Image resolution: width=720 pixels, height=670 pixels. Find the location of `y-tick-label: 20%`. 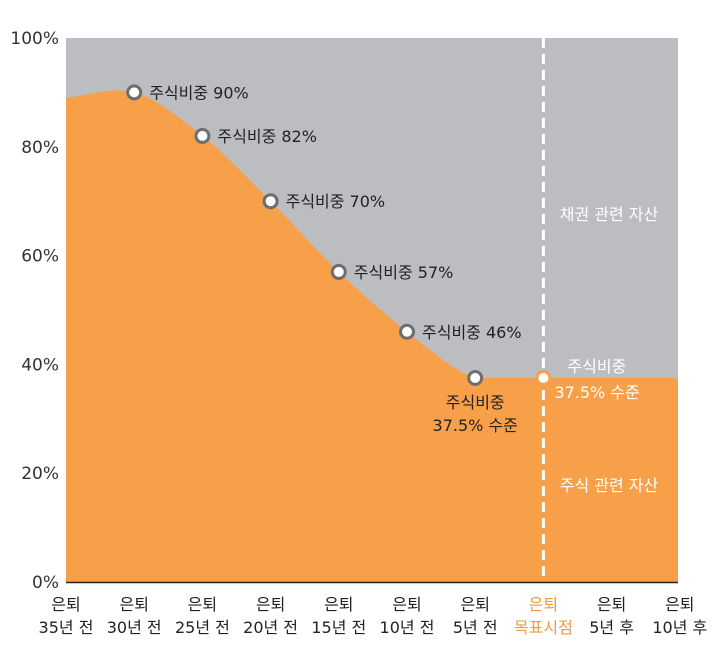

y-tick-label: 20% is located at coordinates (40, 474).